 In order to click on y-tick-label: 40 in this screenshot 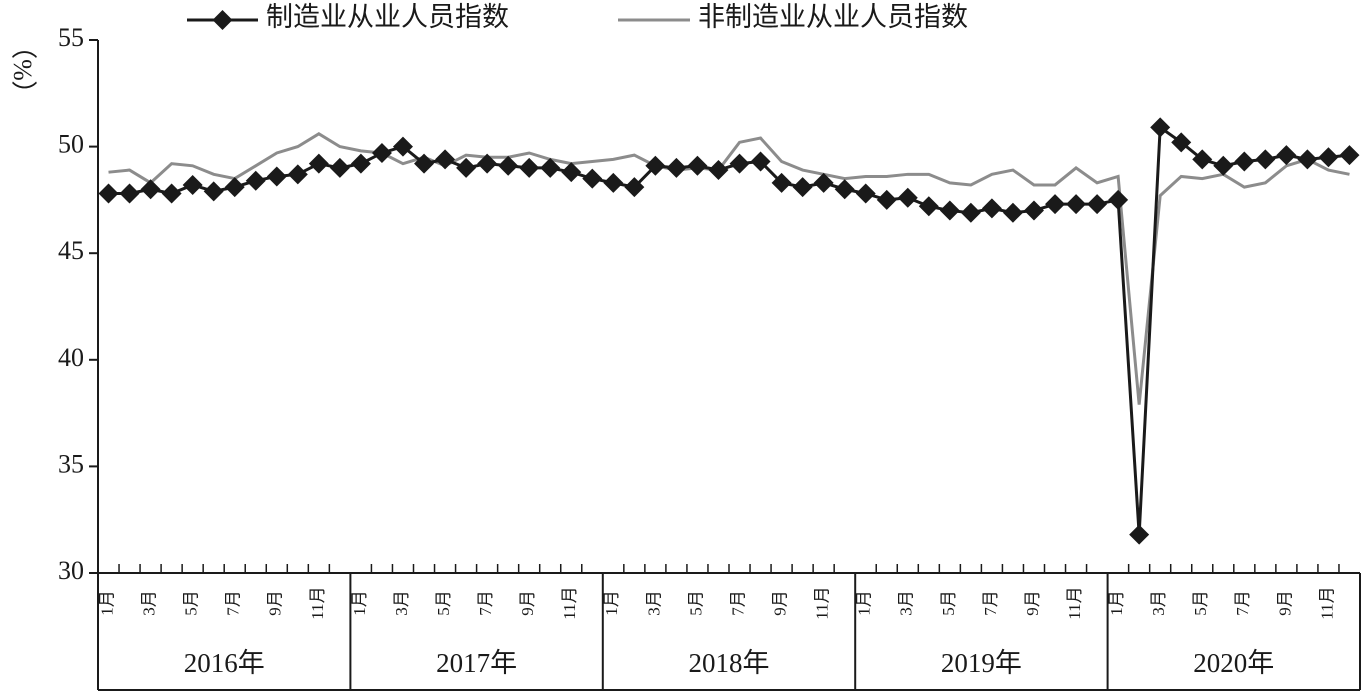, I will do `click(71, 357)`.